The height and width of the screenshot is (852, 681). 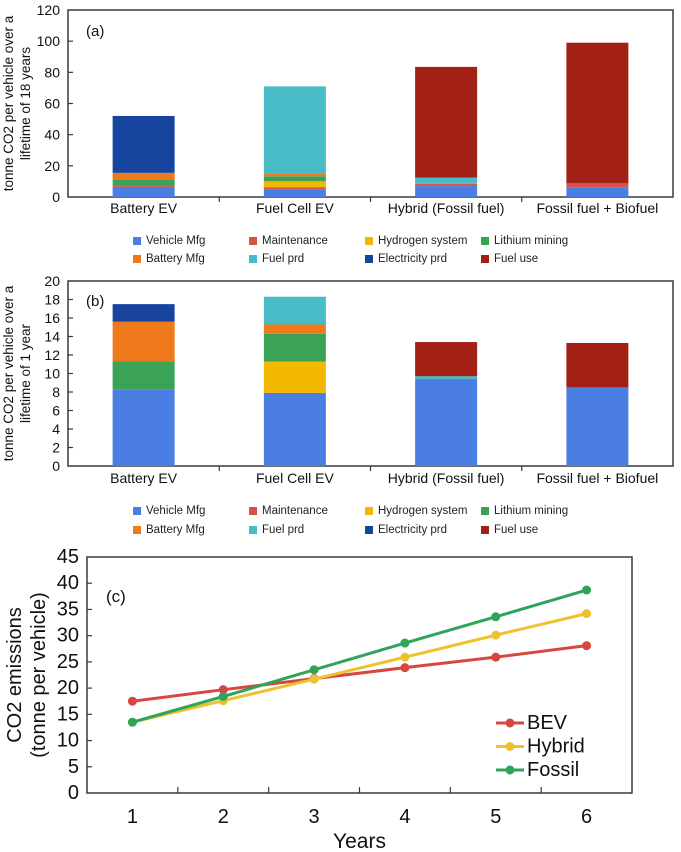 I want to click on line-series-fossil, so click(x=360, y=656).